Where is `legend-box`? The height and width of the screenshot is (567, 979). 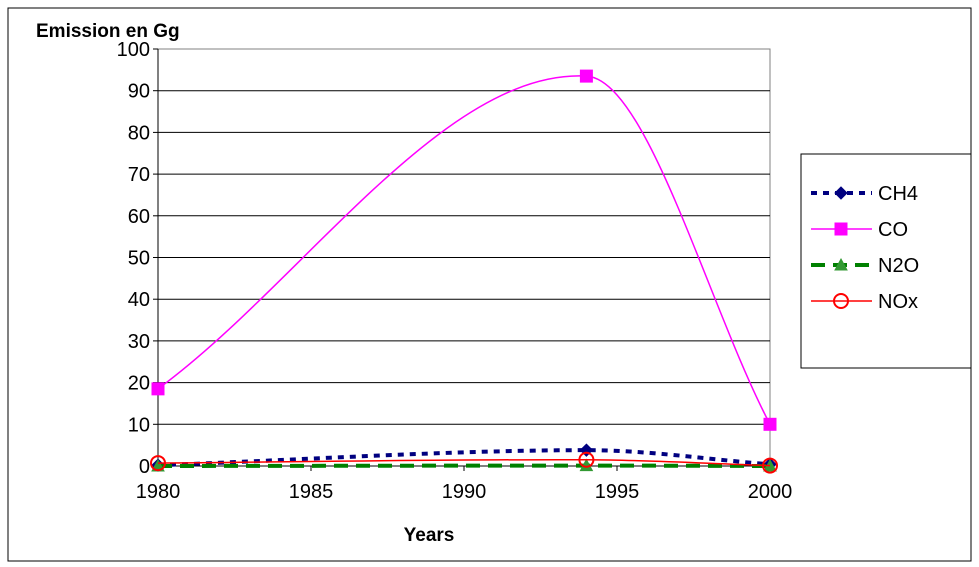
legend-box is located at coordinates (886, 261).